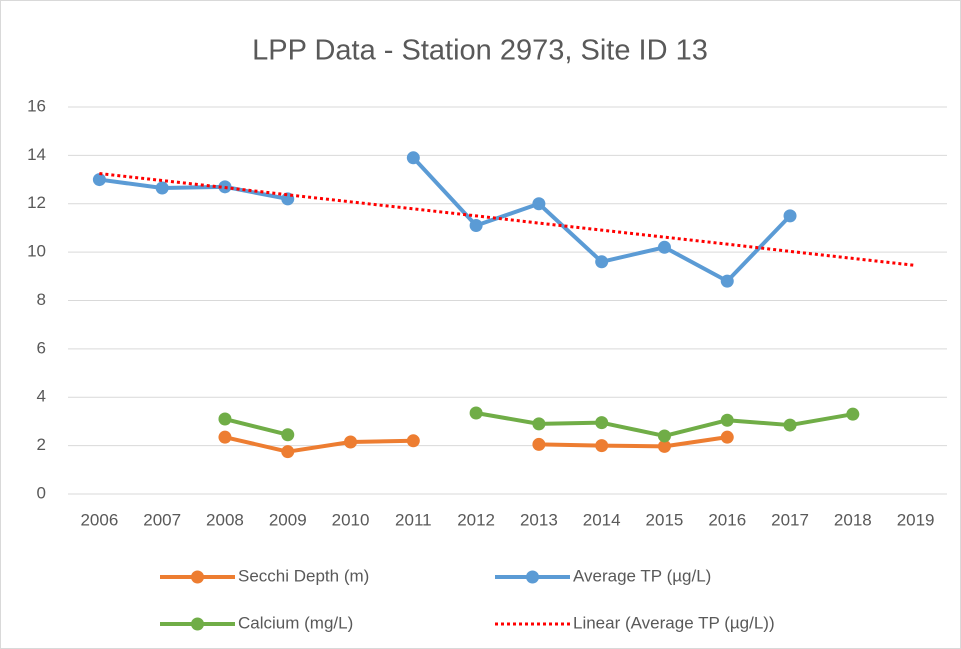 The width and height of the screenshot is (961, 649). I want to click on y-tick-label: 14, so click(36, 154).